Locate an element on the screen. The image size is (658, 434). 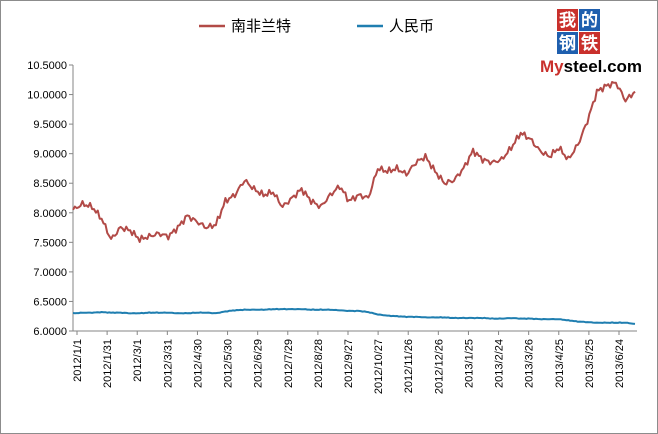
x-tick-label: 2012/8/28 is located at coordinates (319, 363).